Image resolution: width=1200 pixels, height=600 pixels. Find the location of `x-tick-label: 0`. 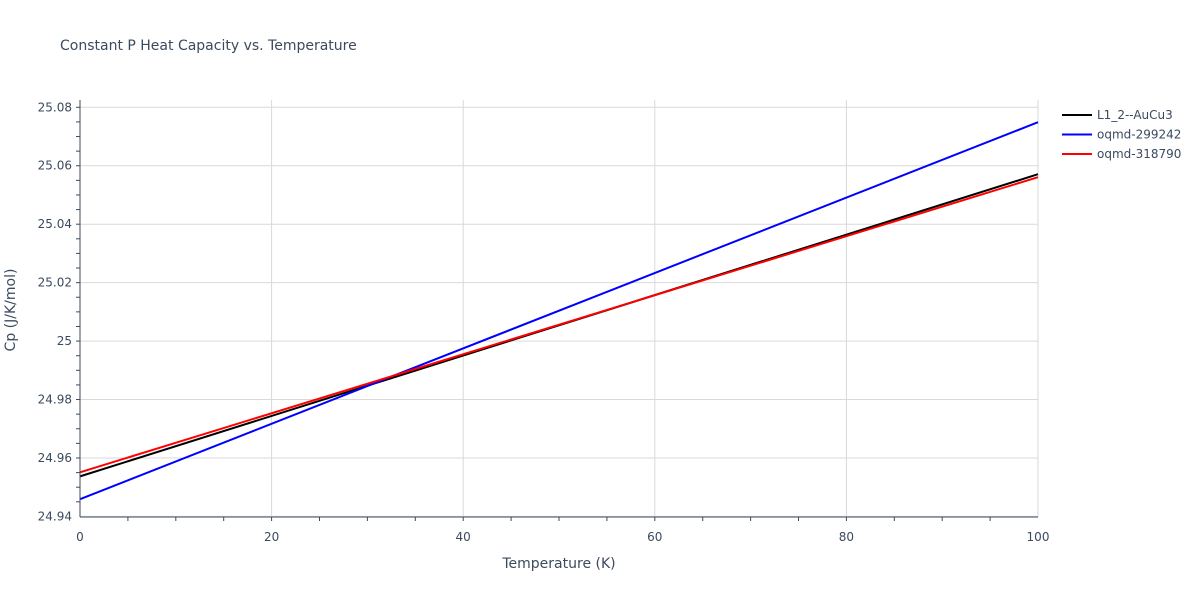

x-tick-label: 0 is located at coordinates (80, 537).